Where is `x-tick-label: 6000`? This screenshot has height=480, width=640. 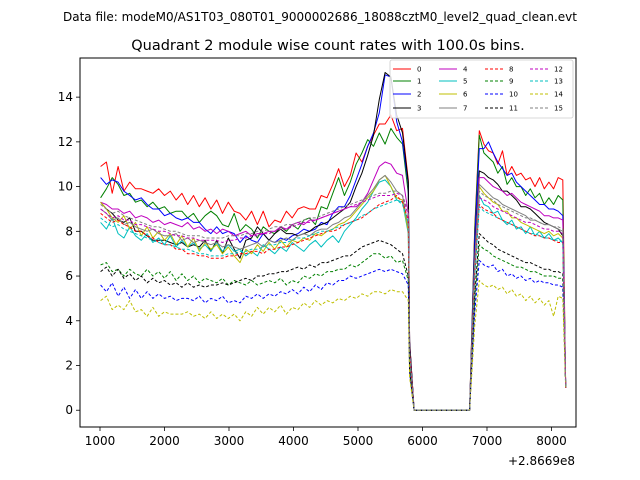 x-tick-label: 6000 is located at coordinates (422, 441).